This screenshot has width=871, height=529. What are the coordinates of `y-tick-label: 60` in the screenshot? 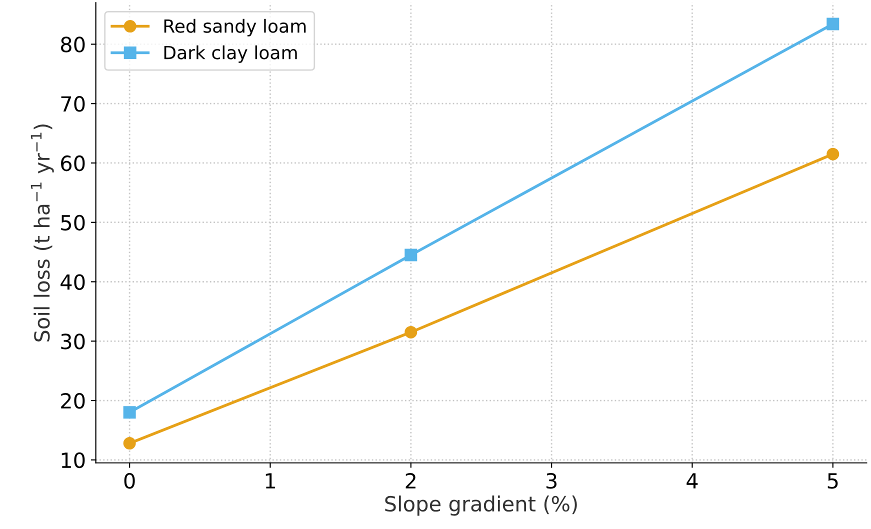 It's located at (73, 163).